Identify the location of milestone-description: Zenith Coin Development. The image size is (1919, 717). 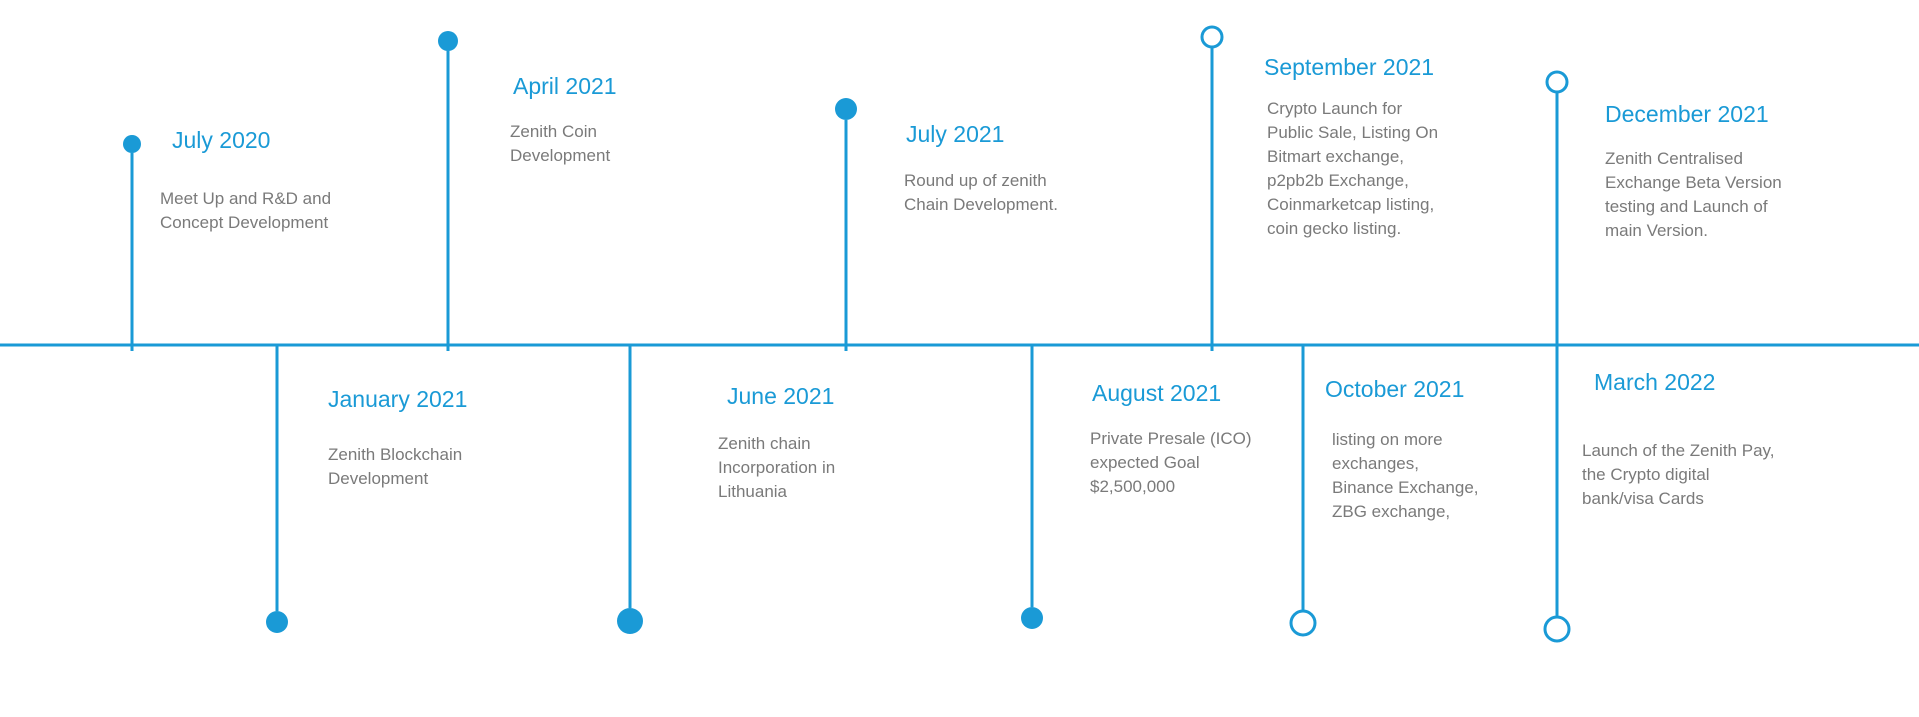
(560, 143).